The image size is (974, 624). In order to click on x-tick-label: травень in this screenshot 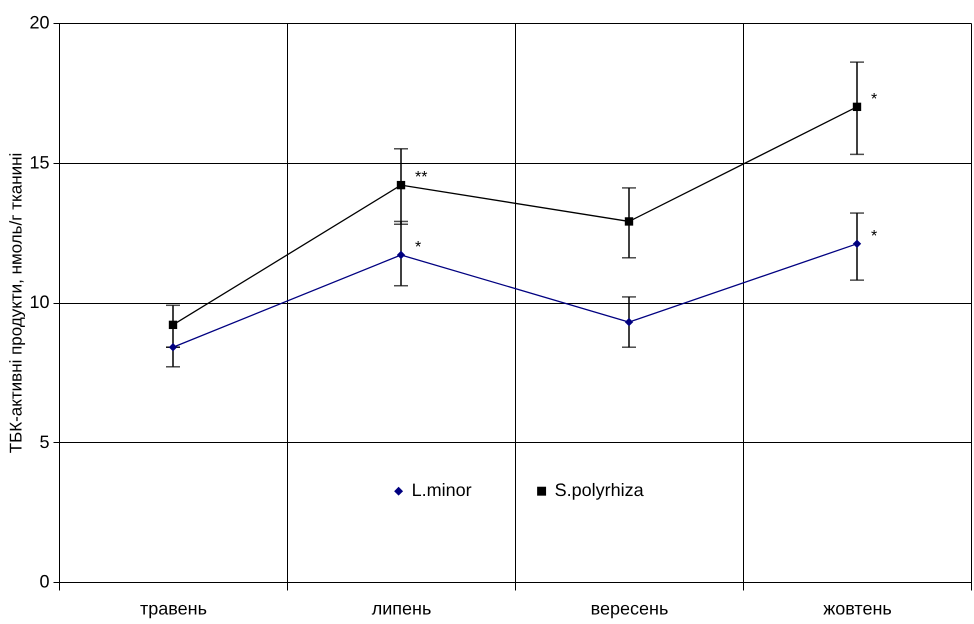, I will do `click(173, 608)`.